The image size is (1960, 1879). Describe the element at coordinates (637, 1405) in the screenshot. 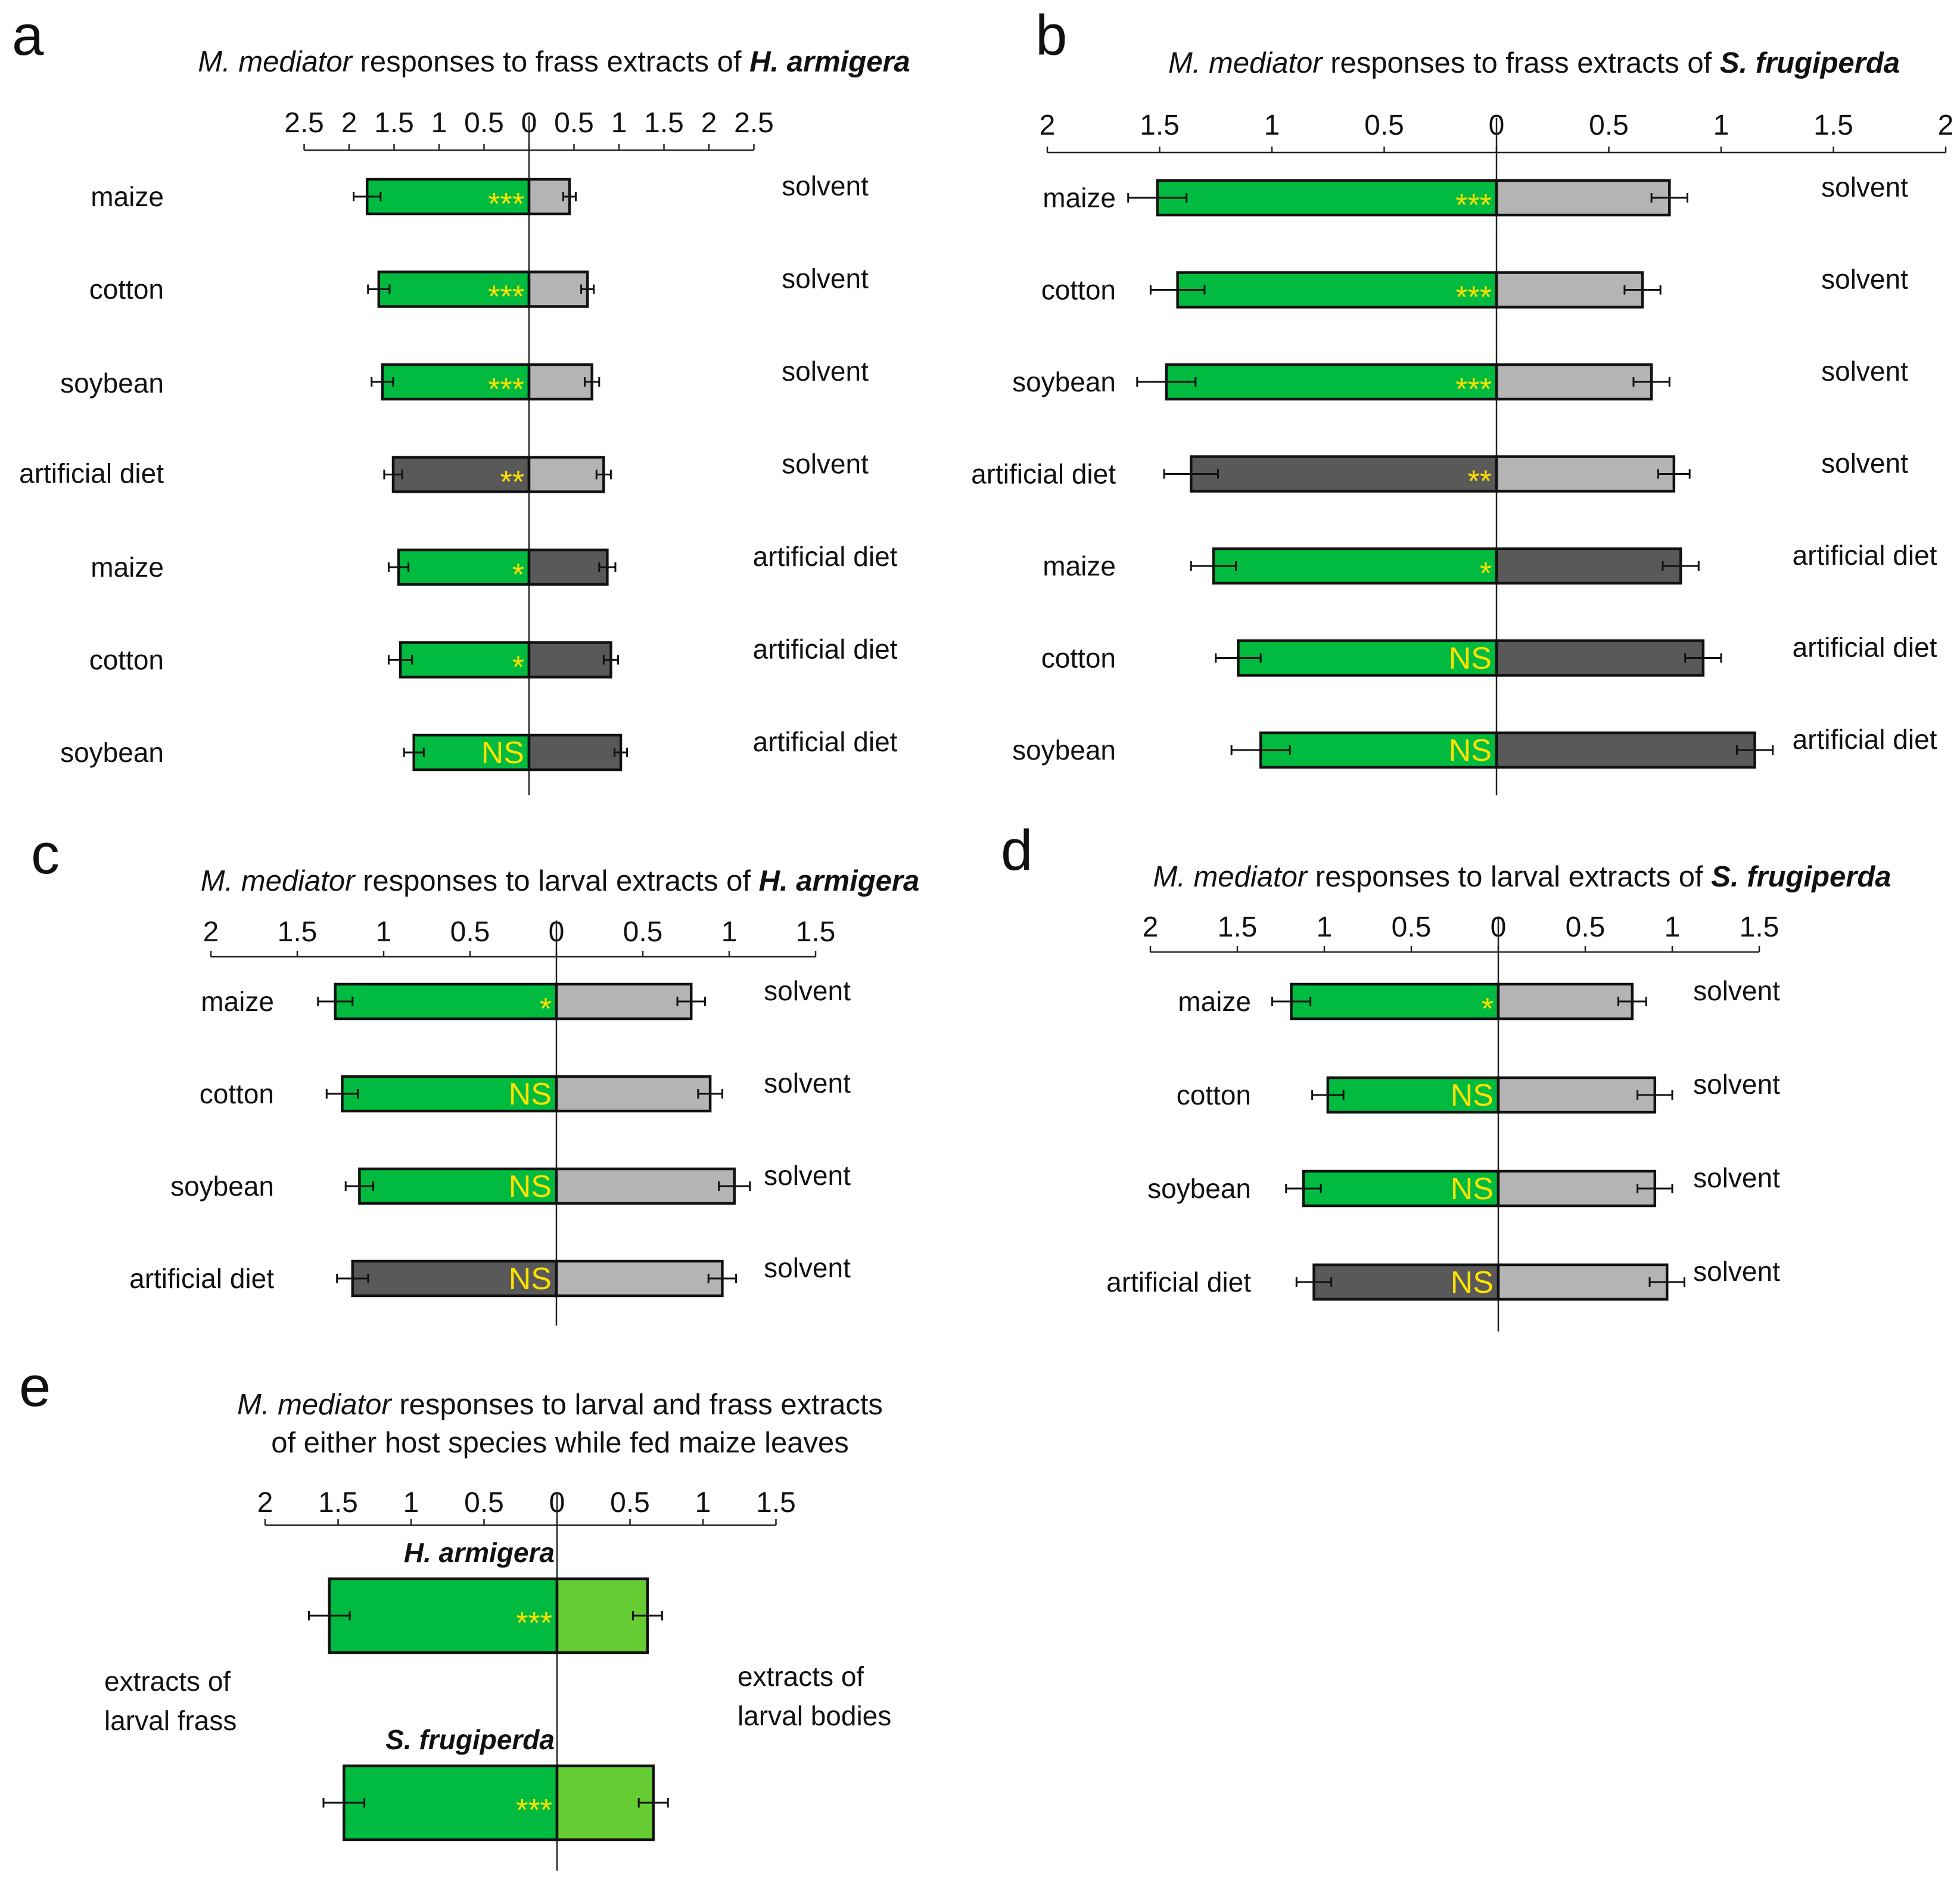

I see `title-part: responses to larval and frass extracts` at that location.